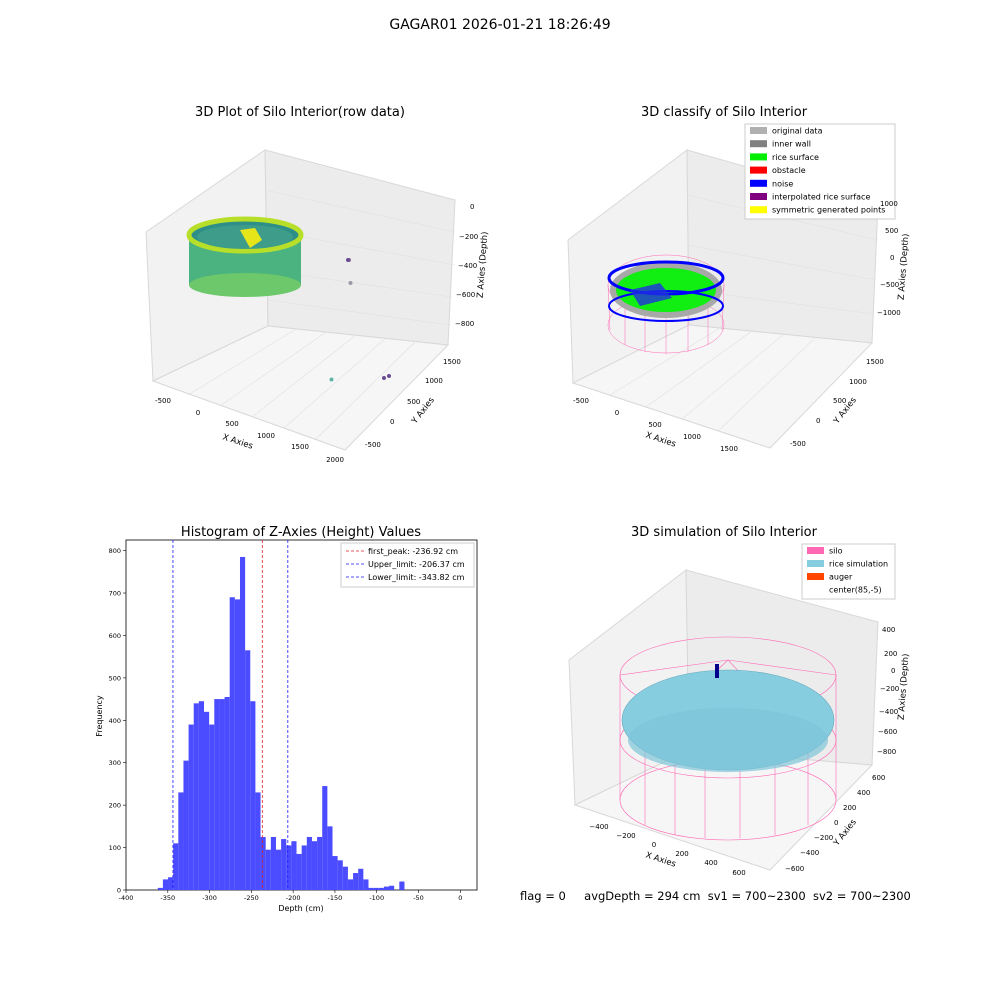 This screenshot has height=1000, width=1000. Describe the element at coordinates (126, 898) in the screenshot. I see `x-tick-label: -400` at that location.